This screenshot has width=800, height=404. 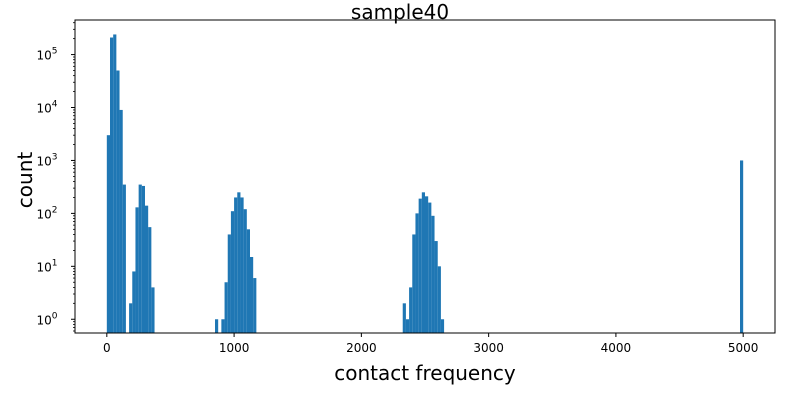 I want to click on y-tick-label: 10³, so click(x=46, y=160).